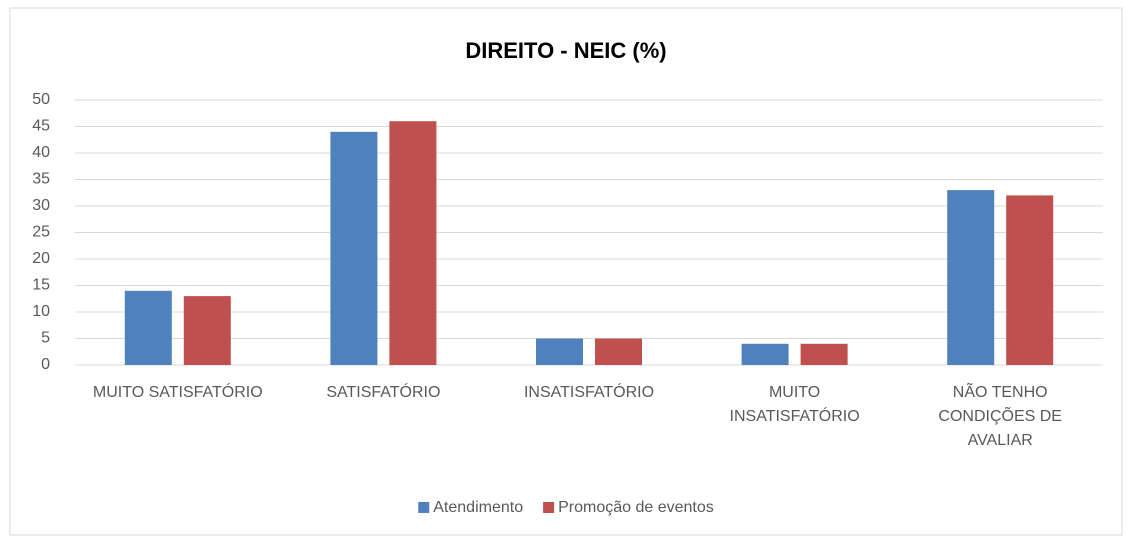 This screenshot has height=539, width=1132. What do you see at coordinates (589, 392) in the screenshot?
I see `x-tick-label: INSATISFATÓRIO` at bounding box center [589, 392].